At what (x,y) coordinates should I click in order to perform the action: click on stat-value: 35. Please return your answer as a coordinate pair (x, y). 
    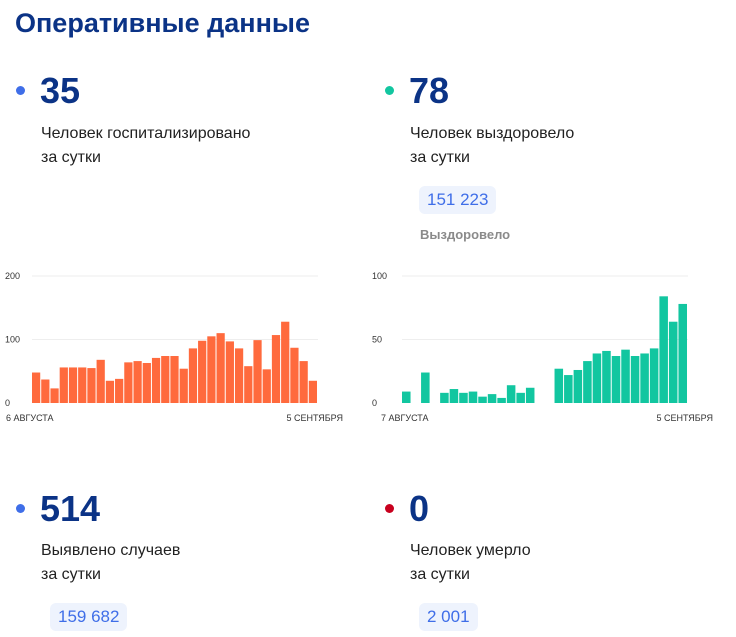
    Looking at the image, I should click on (60, 90).